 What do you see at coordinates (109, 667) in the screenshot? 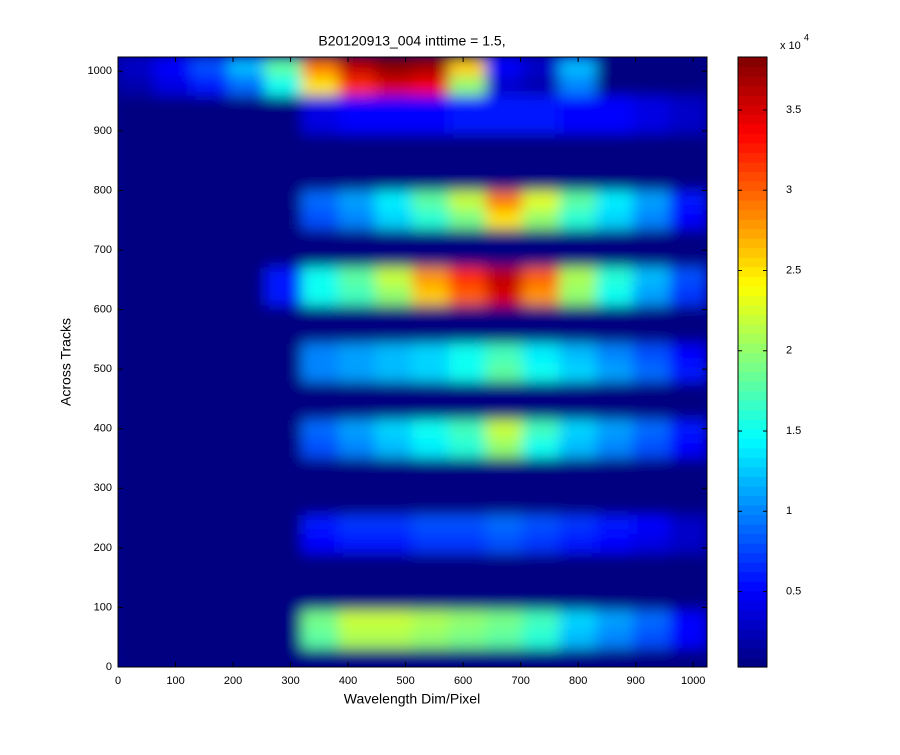
I see `y-tick-label: 0` at bounding box center [109, 667].